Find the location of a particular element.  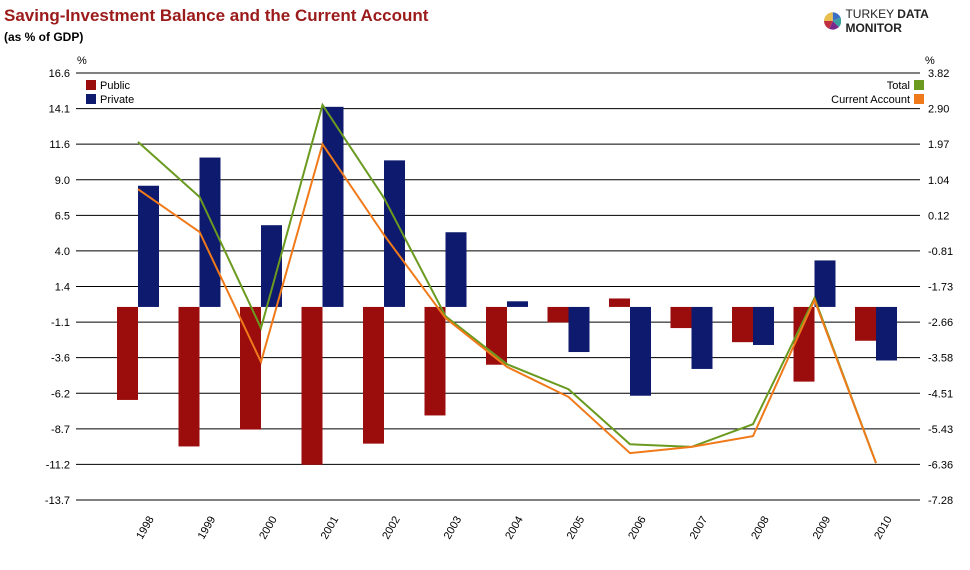

legend-right: Total Current Account is located at coordinates (877, 93).